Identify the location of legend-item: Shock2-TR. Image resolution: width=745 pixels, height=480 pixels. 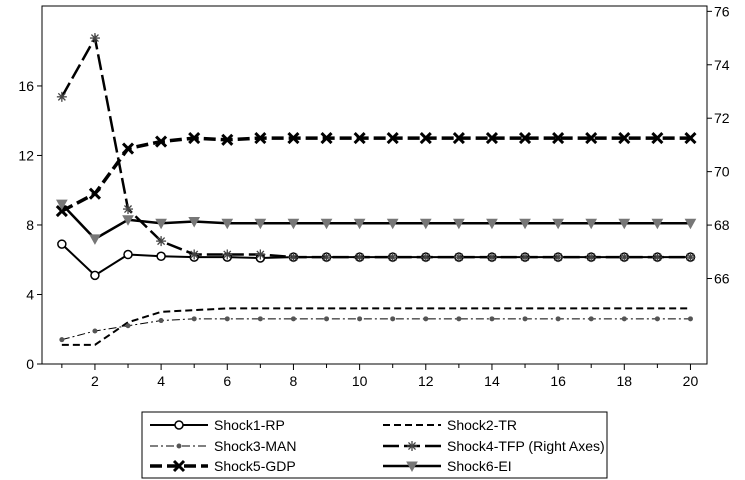
(450, 425).